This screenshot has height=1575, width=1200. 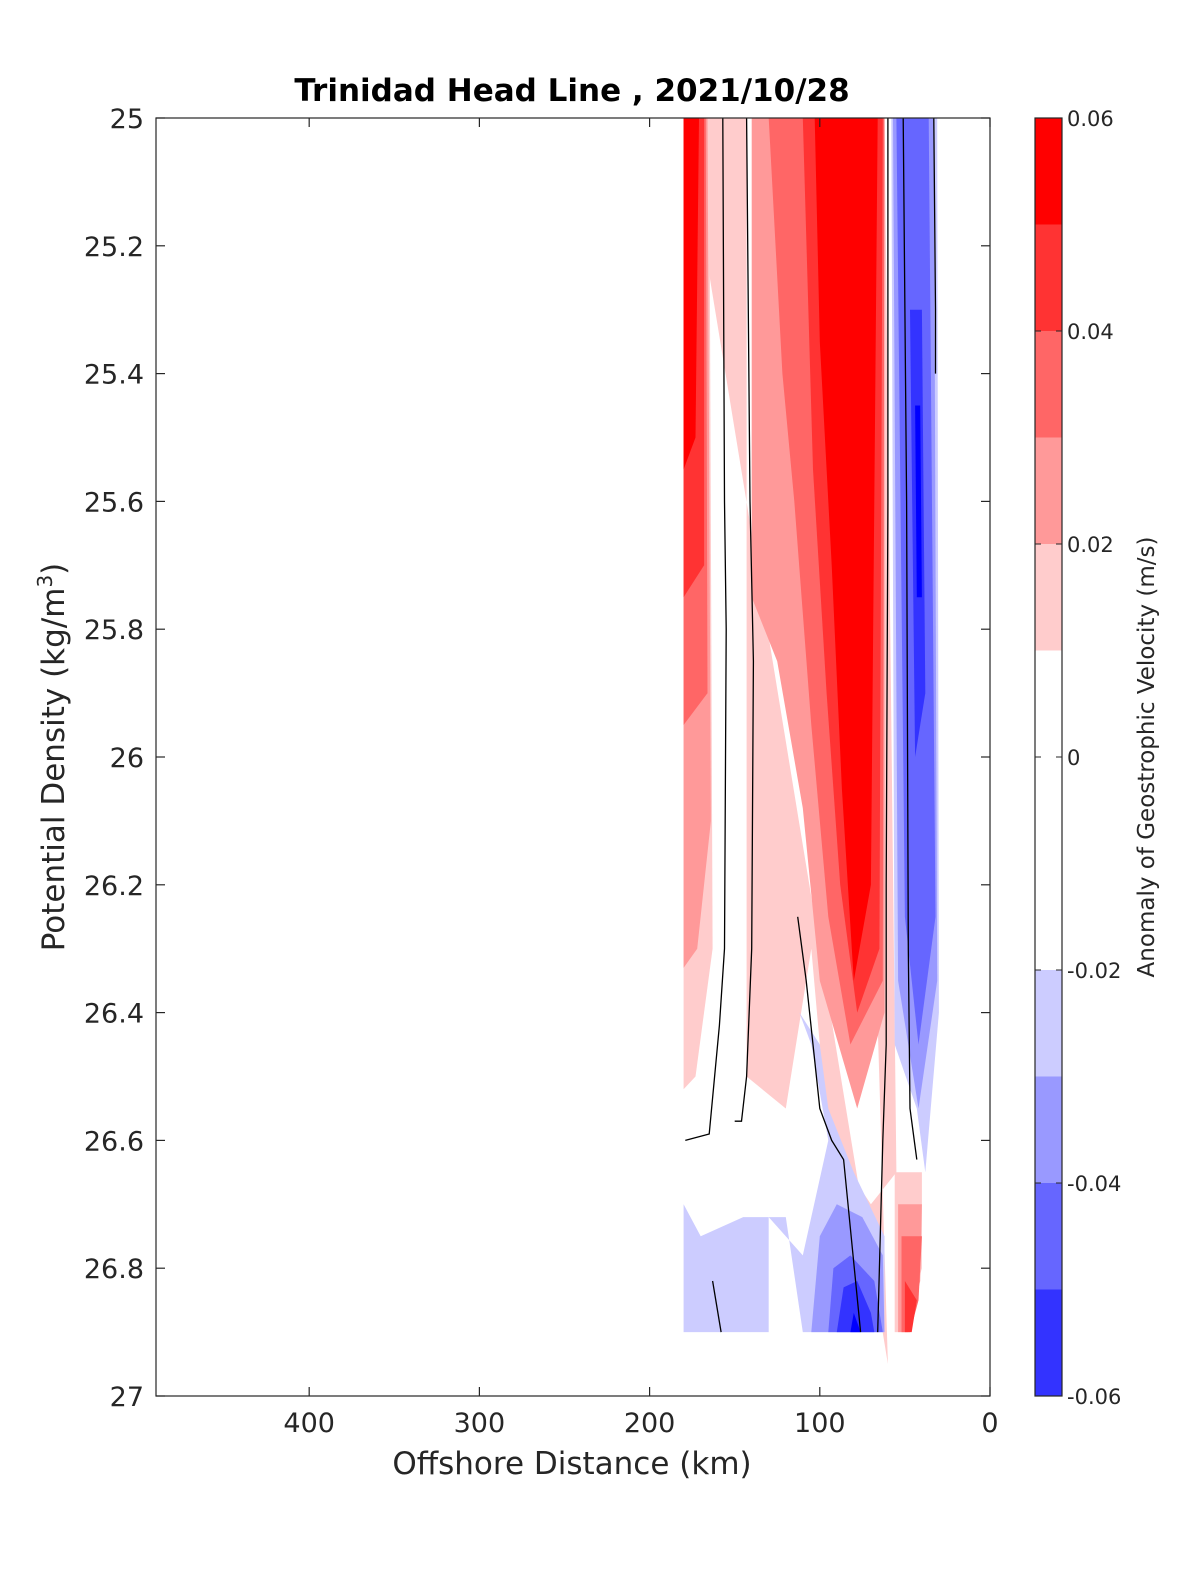 I want to click on chart-title: Trinidad Head Line , 2021/10/28, so click(x=571, y=91).